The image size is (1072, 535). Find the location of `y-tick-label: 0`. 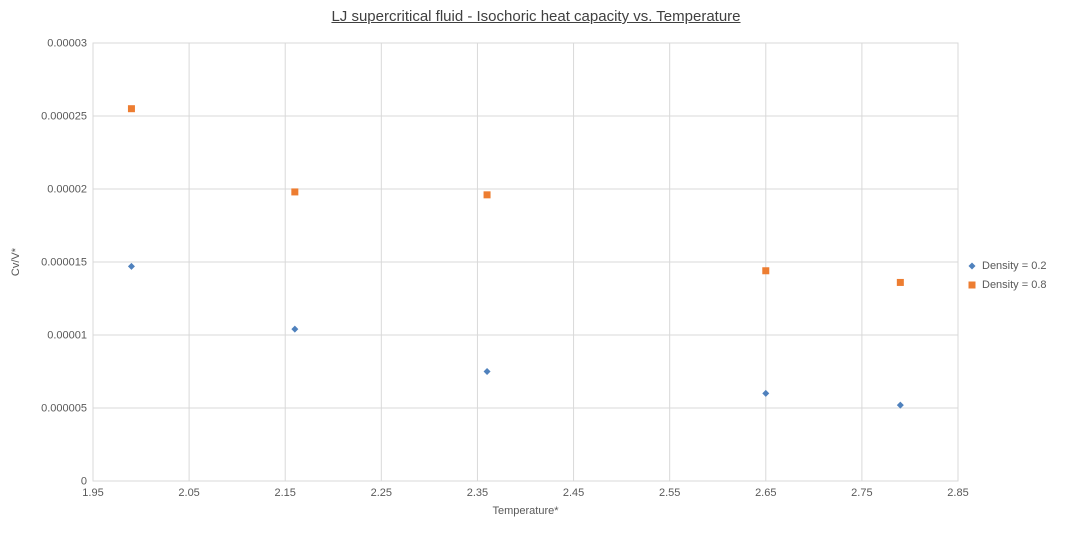

y-tick-label: 0 is located at coordinates (84, 482).